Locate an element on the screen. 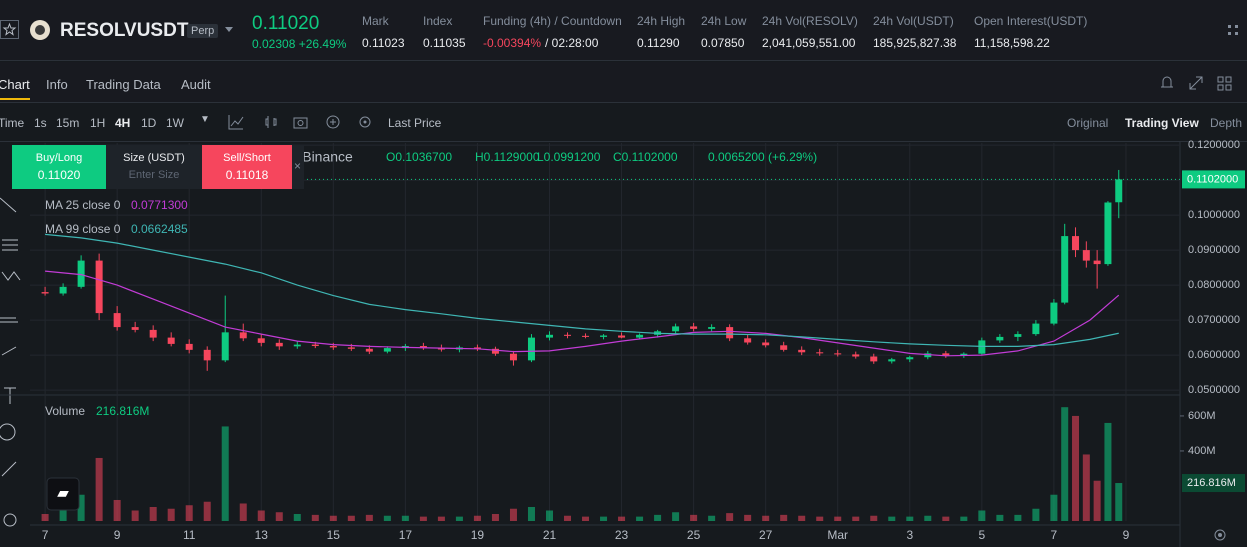 The image size is (1247, 547). x-tick-label: 5 is located at coordinates (981, 535).